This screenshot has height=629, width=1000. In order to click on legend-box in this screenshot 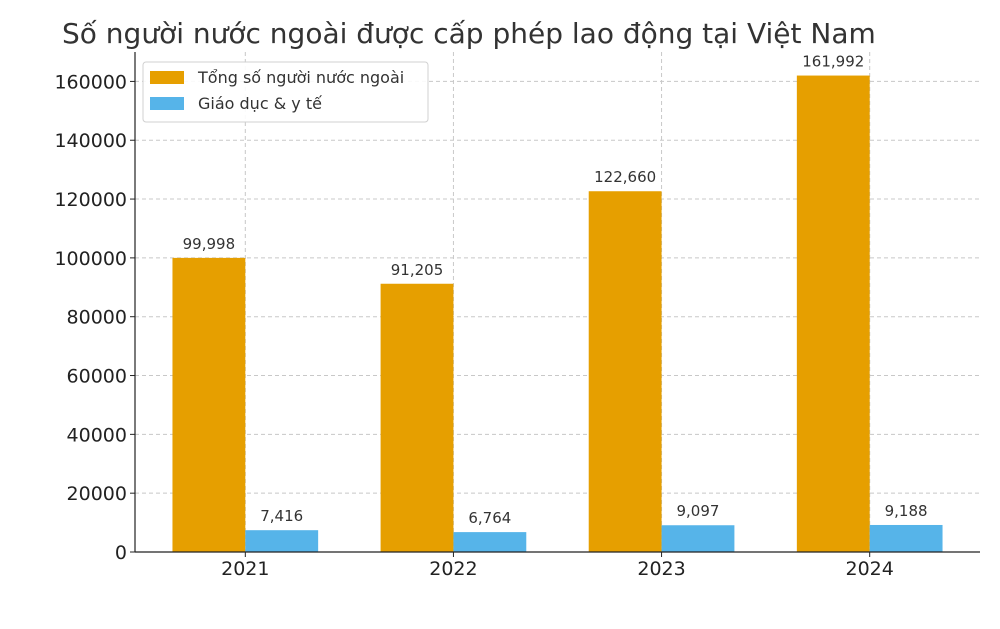, I will do `click(285, 92)`.